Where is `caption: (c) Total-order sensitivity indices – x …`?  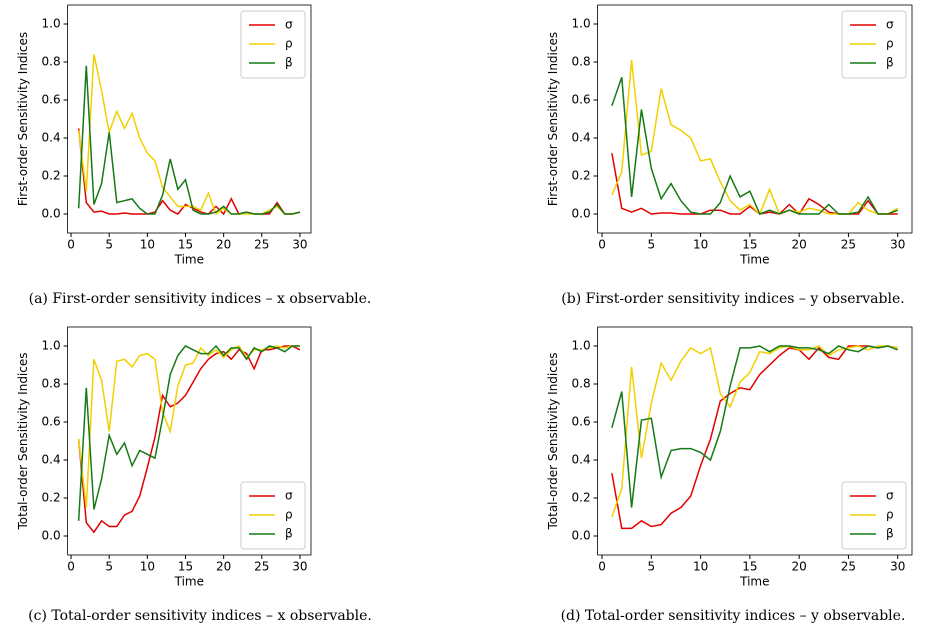
caption: (c) Total-order sensitivity indices – x … is located at coordinates (200, 616).